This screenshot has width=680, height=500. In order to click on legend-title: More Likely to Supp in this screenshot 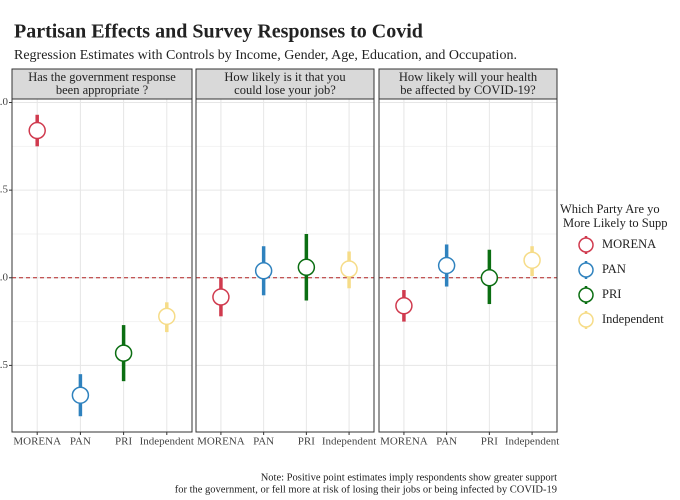, I will do `click(615, 223)`.